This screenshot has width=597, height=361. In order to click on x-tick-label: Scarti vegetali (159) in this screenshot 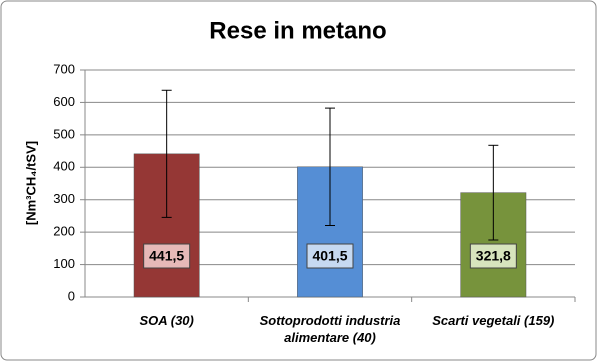, I will do `click(493, 320)`.